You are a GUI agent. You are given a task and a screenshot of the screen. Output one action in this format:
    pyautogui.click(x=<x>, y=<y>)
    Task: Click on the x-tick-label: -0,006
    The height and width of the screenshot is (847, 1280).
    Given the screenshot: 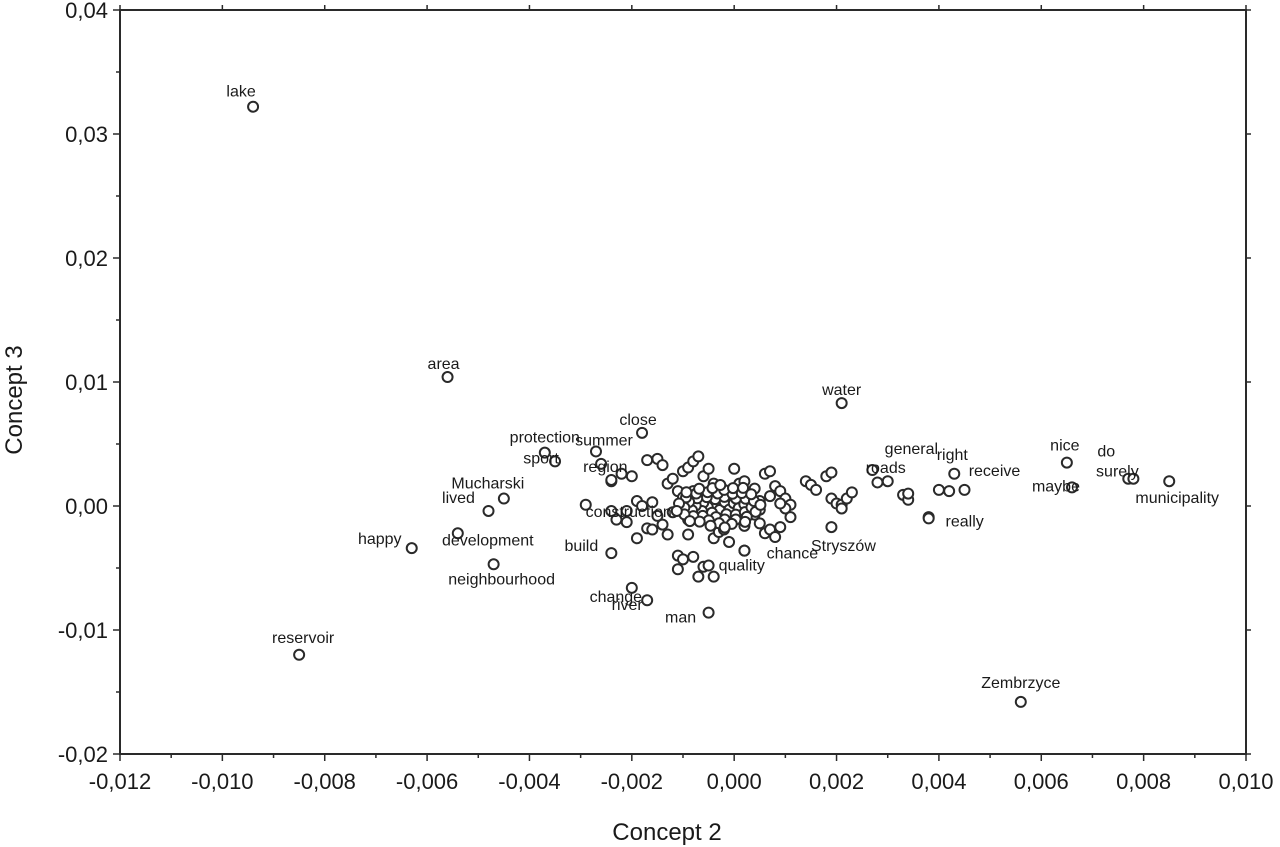 What is the action you would take?
    pyautogui.click(x=427, y=781)
    